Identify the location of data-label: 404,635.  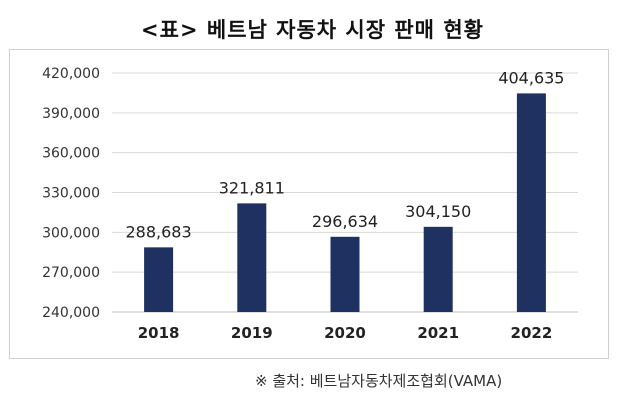
(531, 77).